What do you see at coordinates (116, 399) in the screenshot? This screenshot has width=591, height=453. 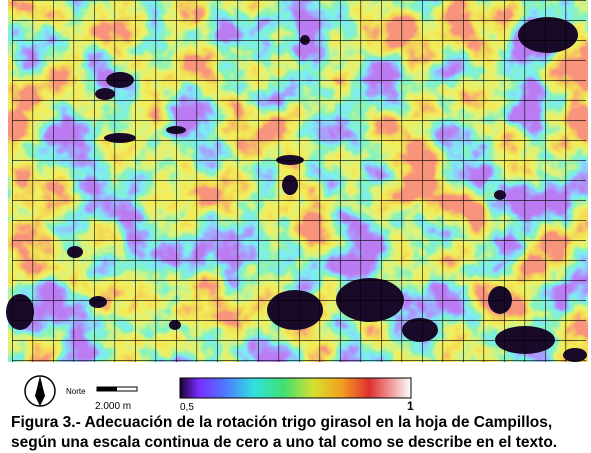 I see `scale-bar: 2.000 m` at bounding box center [116, 399].